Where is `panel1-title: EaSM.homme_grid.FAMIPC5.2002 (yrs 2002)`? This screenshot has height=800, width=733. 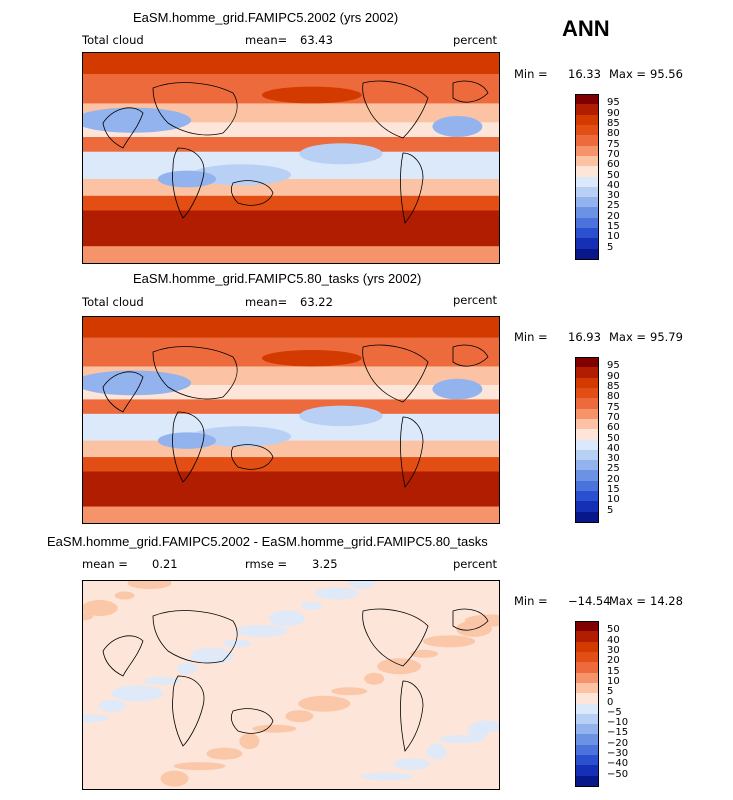 panel1-title: EaSM.homme_grid.FAMIPC5.2002 (yrs 2002) is located at coordinates (266, 17).